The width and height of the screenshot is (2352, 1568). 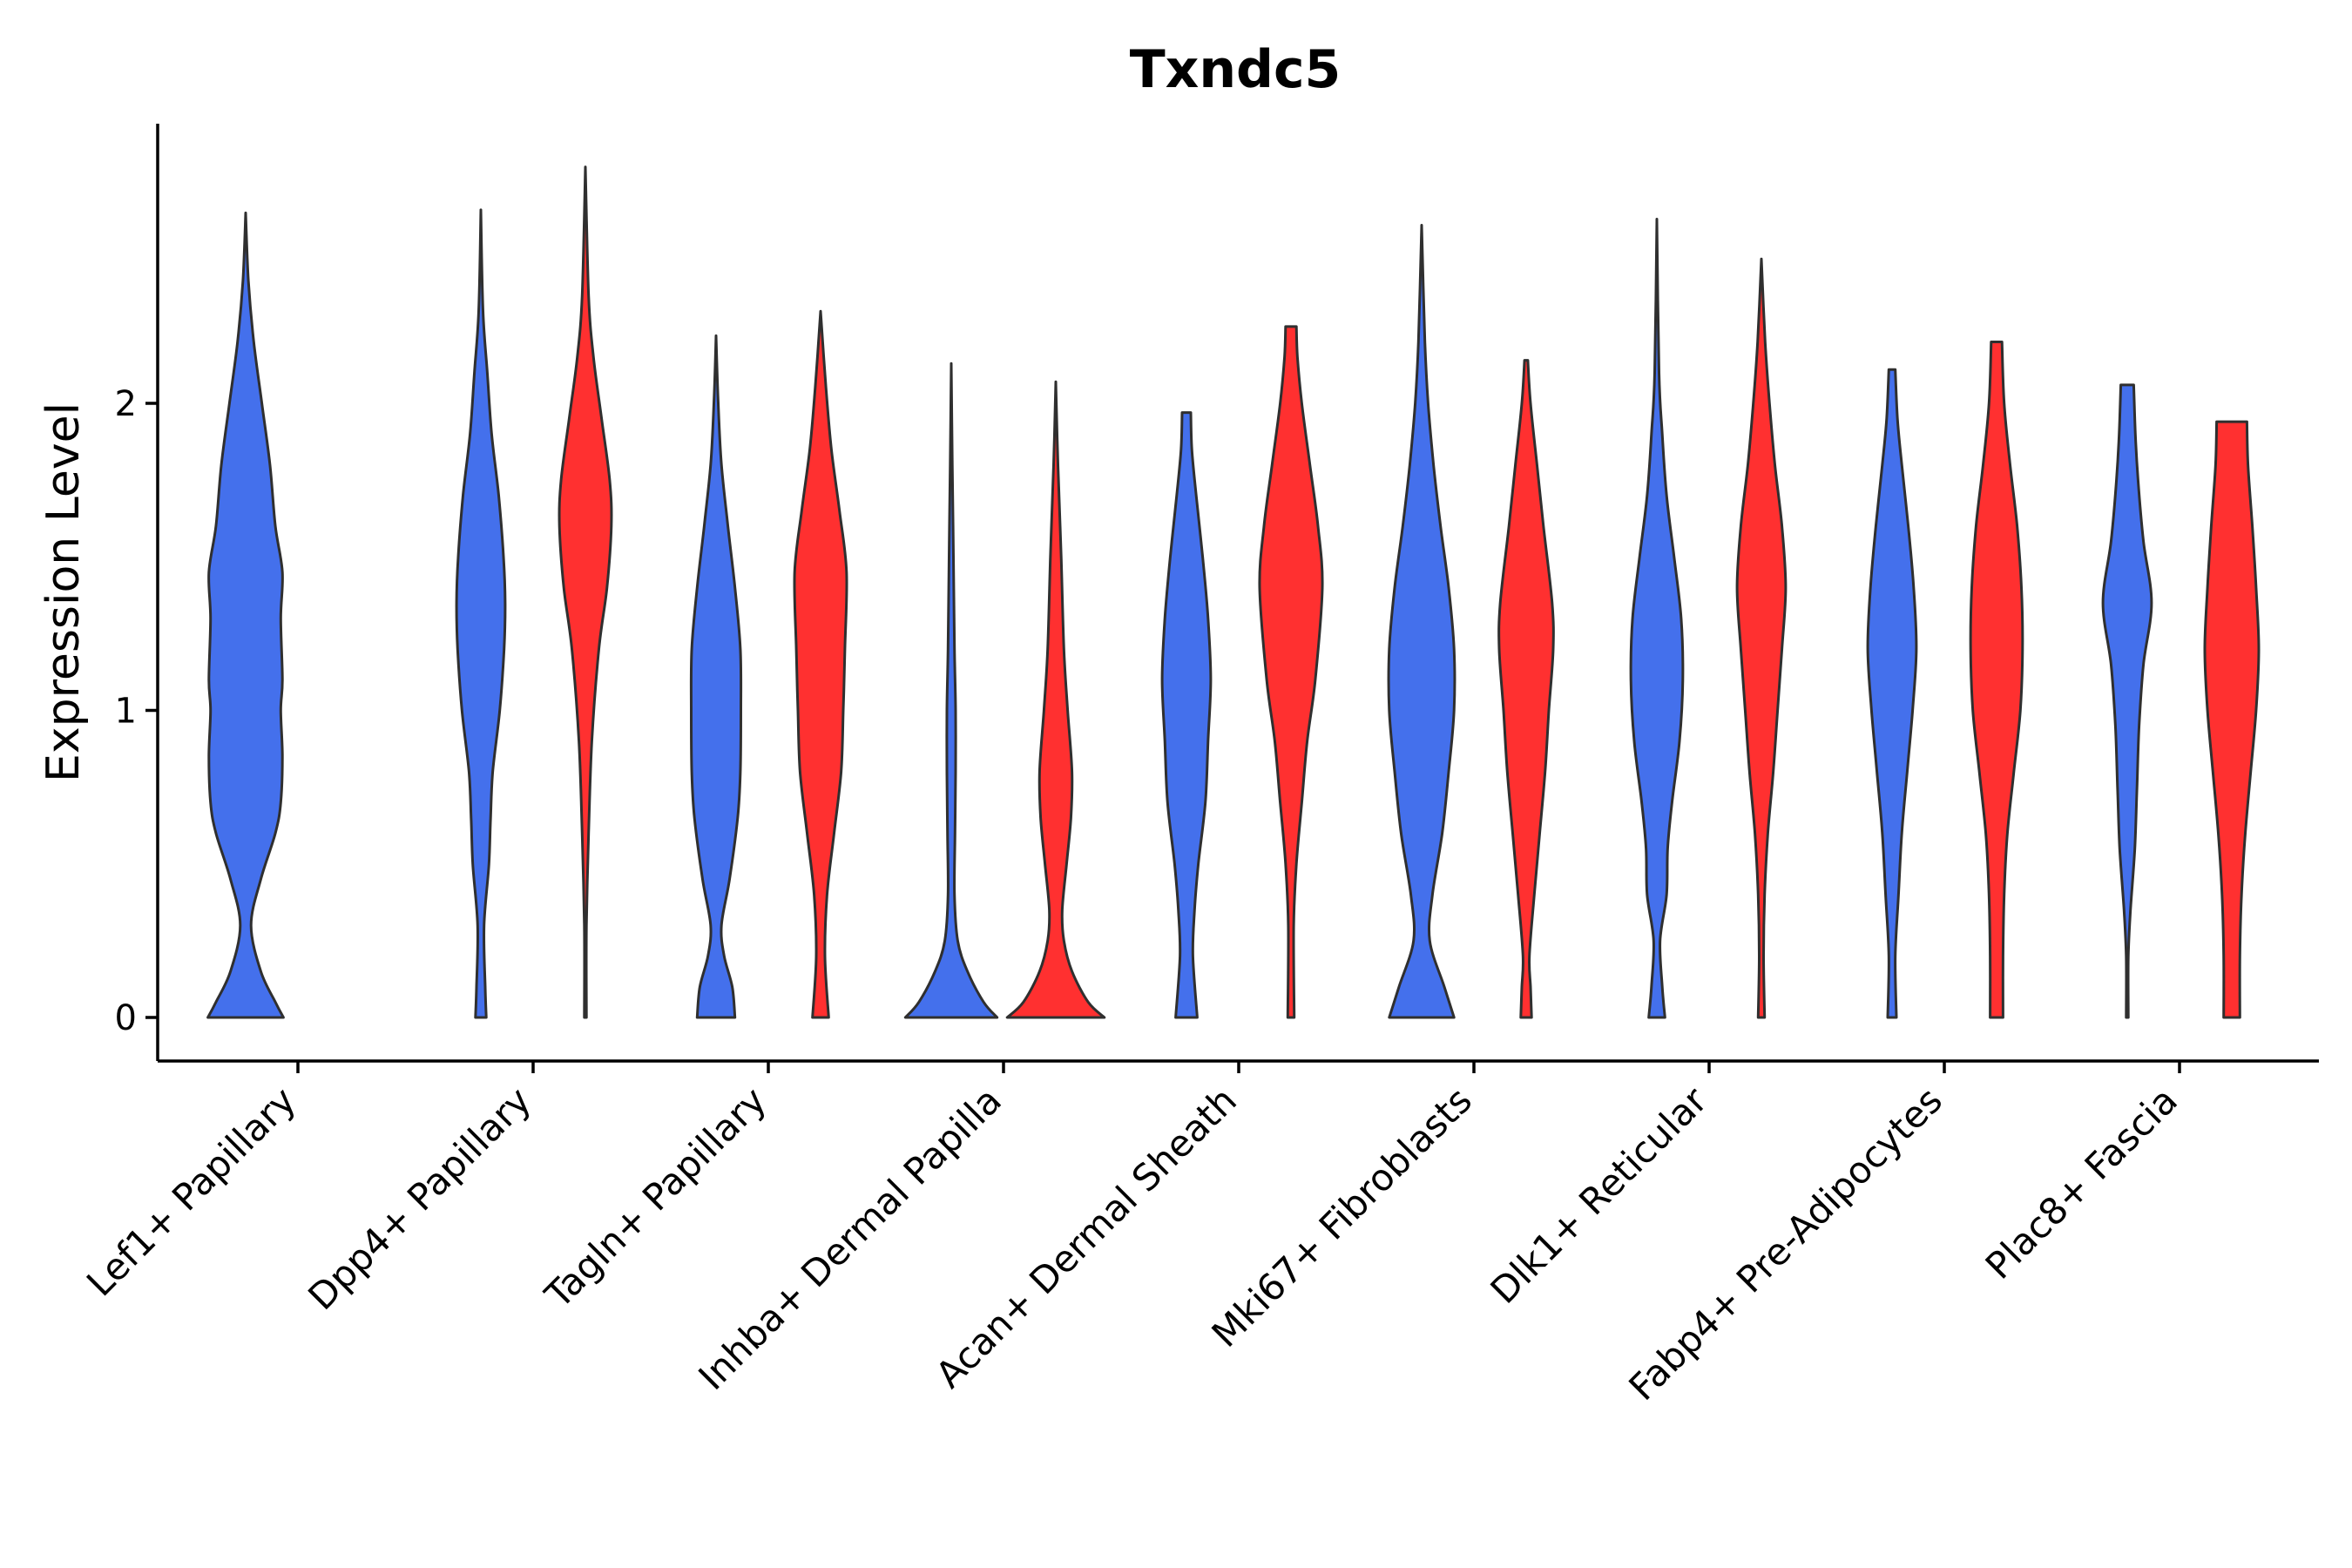 What do you see at coordinates (64, 592) in the screenshot?
I see `y-axis-label: Expression Level` at bounding box center [64, 592].